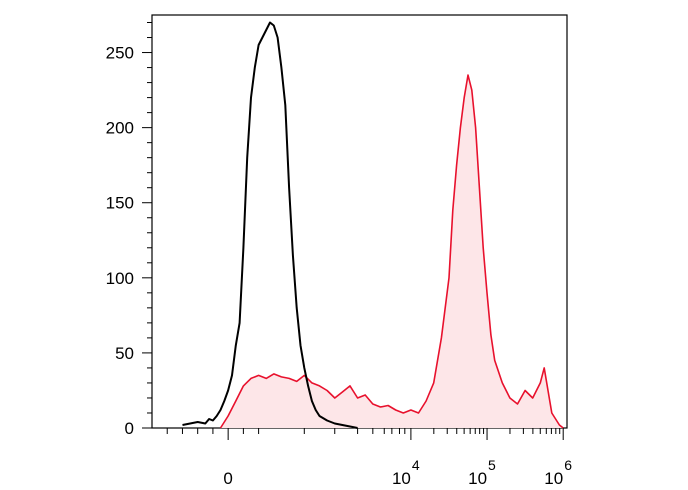 Image resolution: width=688 pixels, height=490 pixels. Describe the element at coordinates (227, 478) in the screenshot. I see `x-tick-label: 0` at that location.